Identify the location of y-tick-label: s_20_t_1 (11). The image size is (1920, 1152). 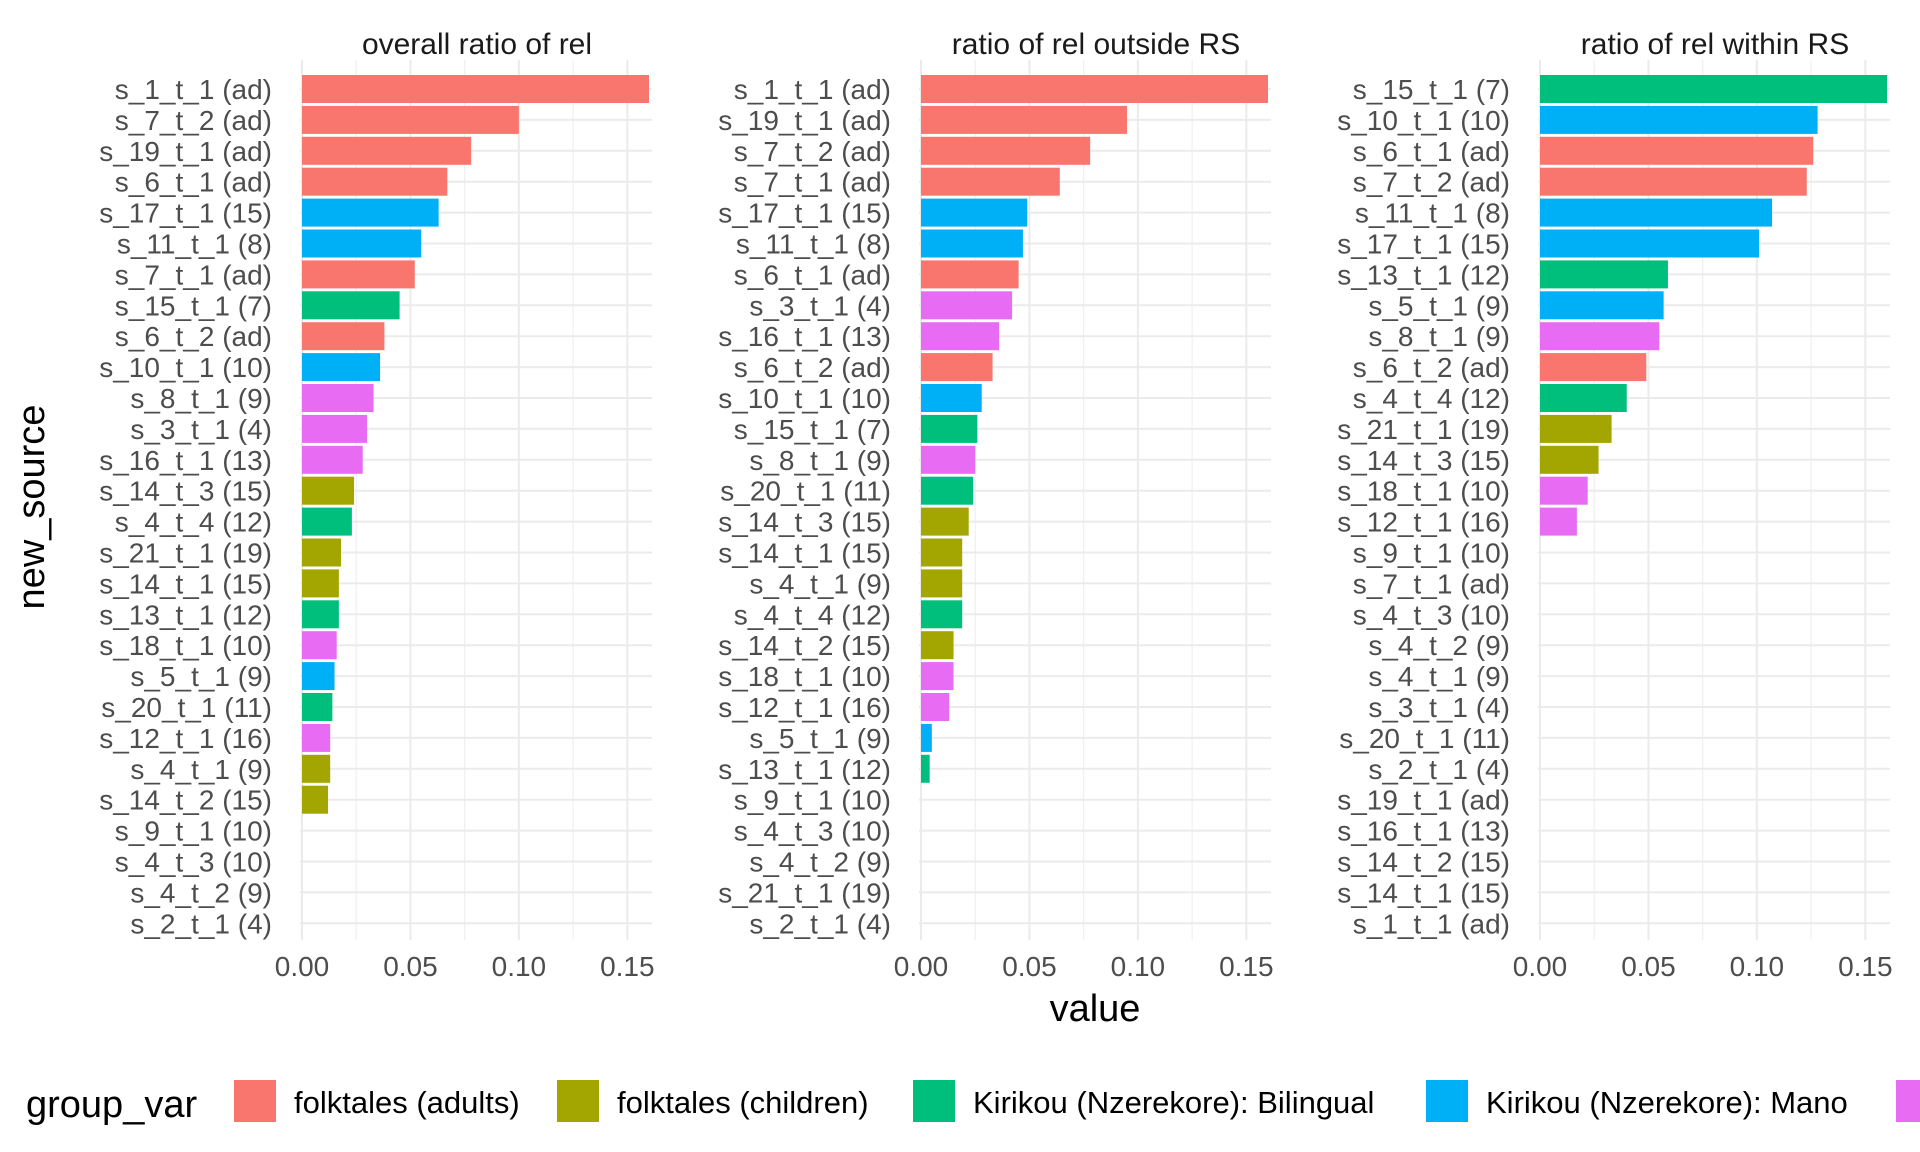
(1424, 738).